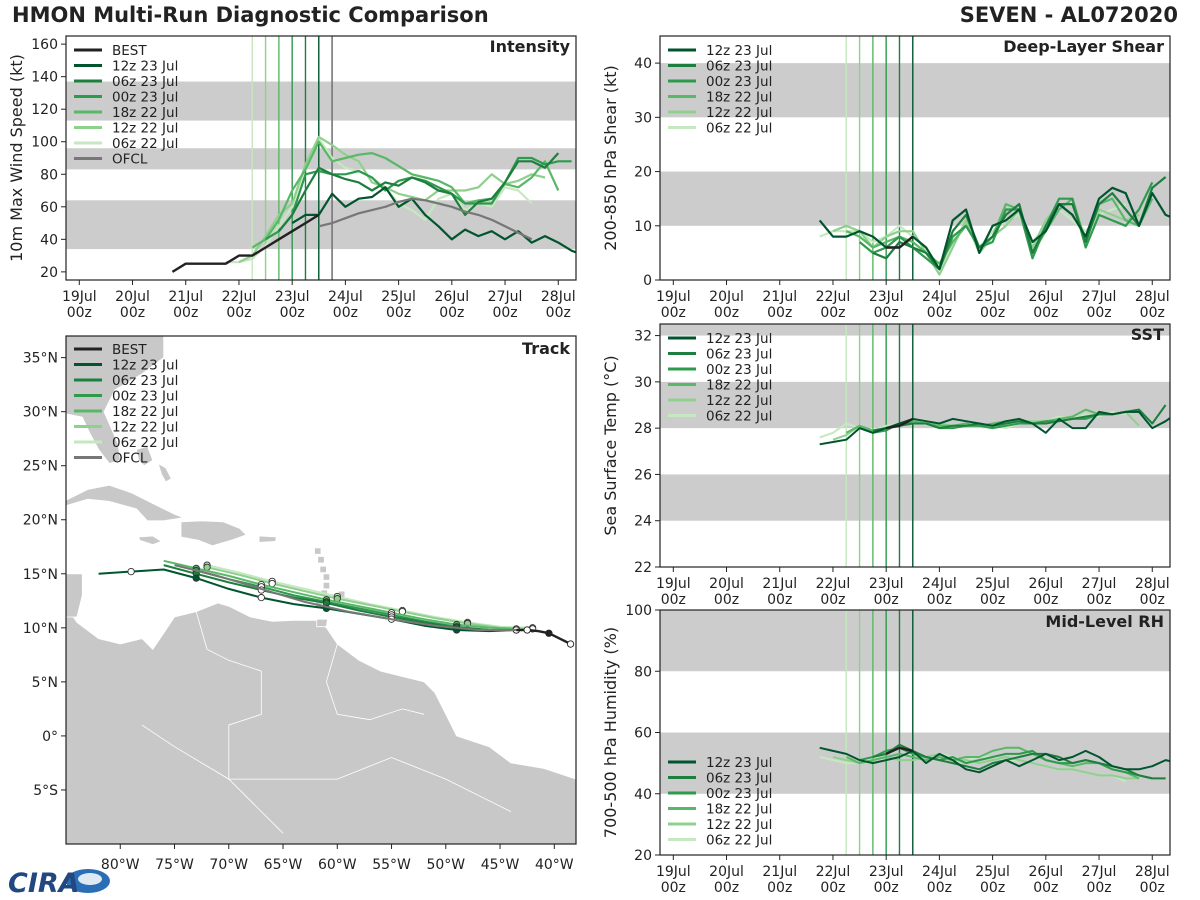 This screenshot has width=1200, height=900. I want to click on intensity-series-12z-23-jul, so click(433, 220).